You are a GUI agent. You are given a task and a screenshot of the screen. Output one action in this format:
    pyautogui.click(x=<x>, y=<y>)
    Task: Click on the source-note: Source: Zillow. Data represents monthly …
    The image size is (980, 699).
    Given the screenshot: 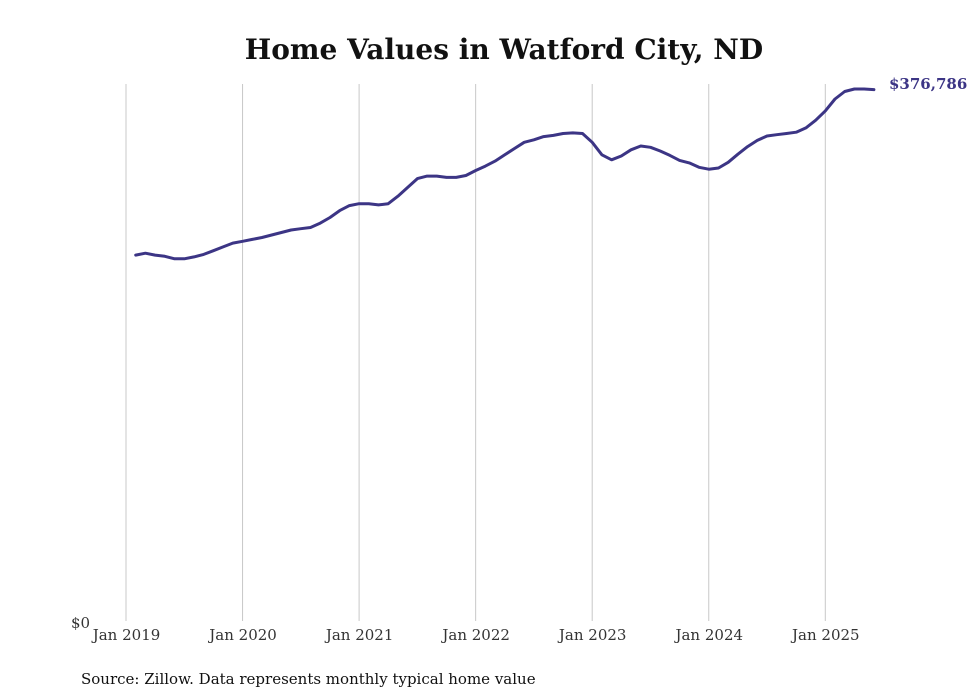 What is the action you would take?
    pyautogui.click(x=308, y=679)
    